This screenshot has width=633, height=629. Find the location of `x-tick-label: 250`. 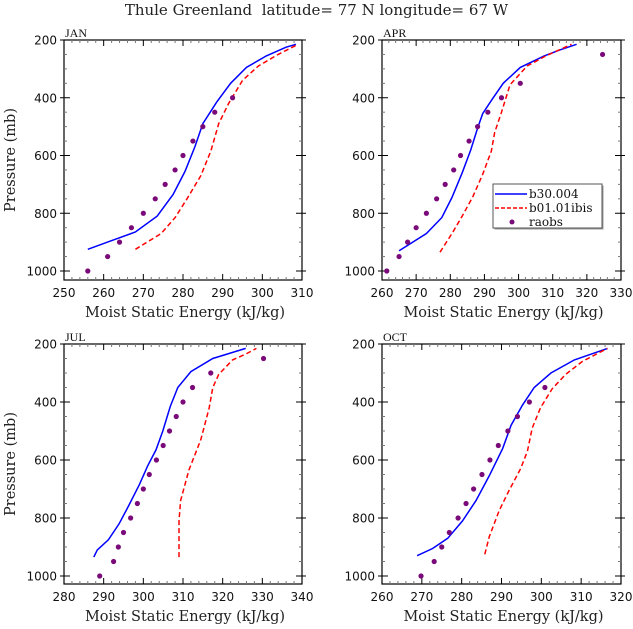

x-tick-label: 250 is located at coordinates (64, 293).